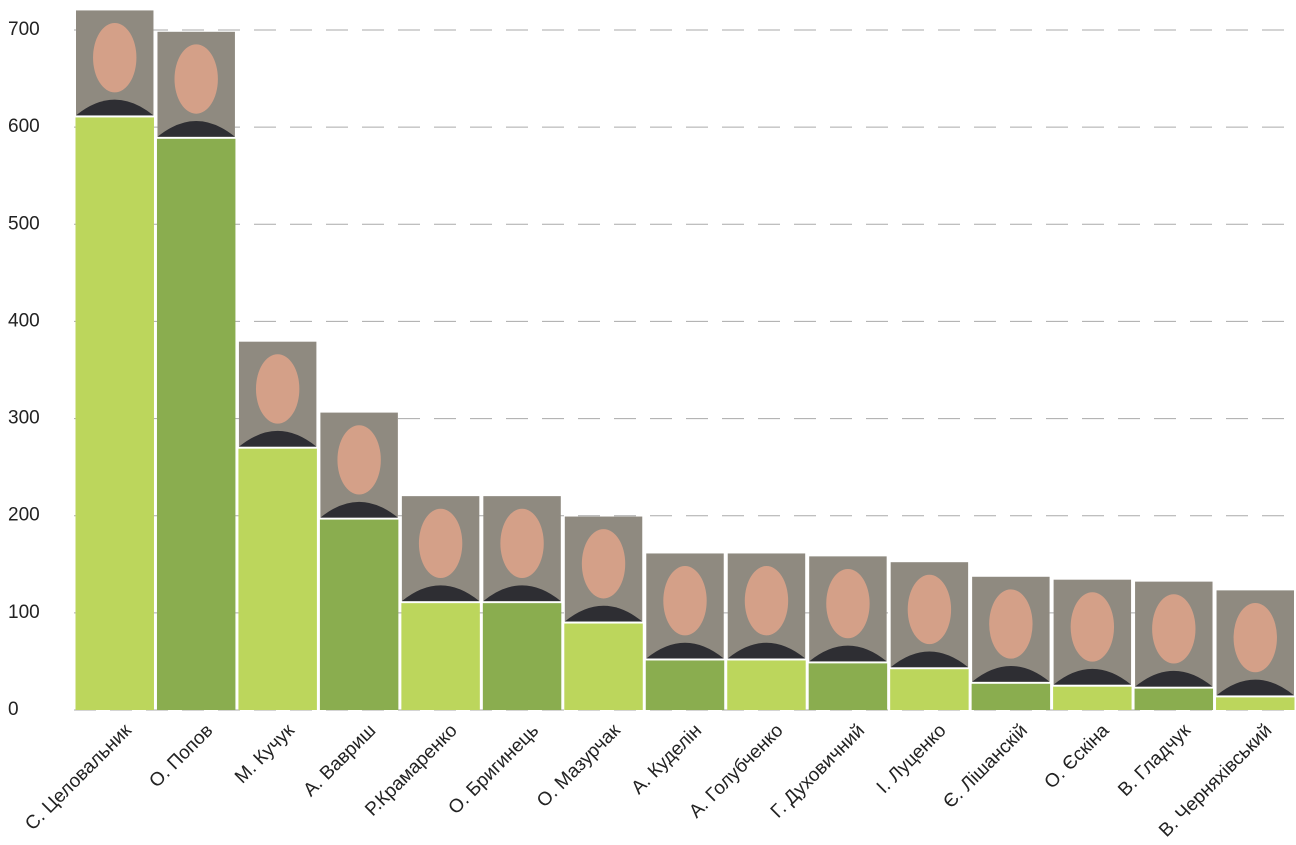 The image size is (1296, 845). Describe the element at coordinates (24, 29) in the screenshot. I see `y-tick-label: 700` at that location.